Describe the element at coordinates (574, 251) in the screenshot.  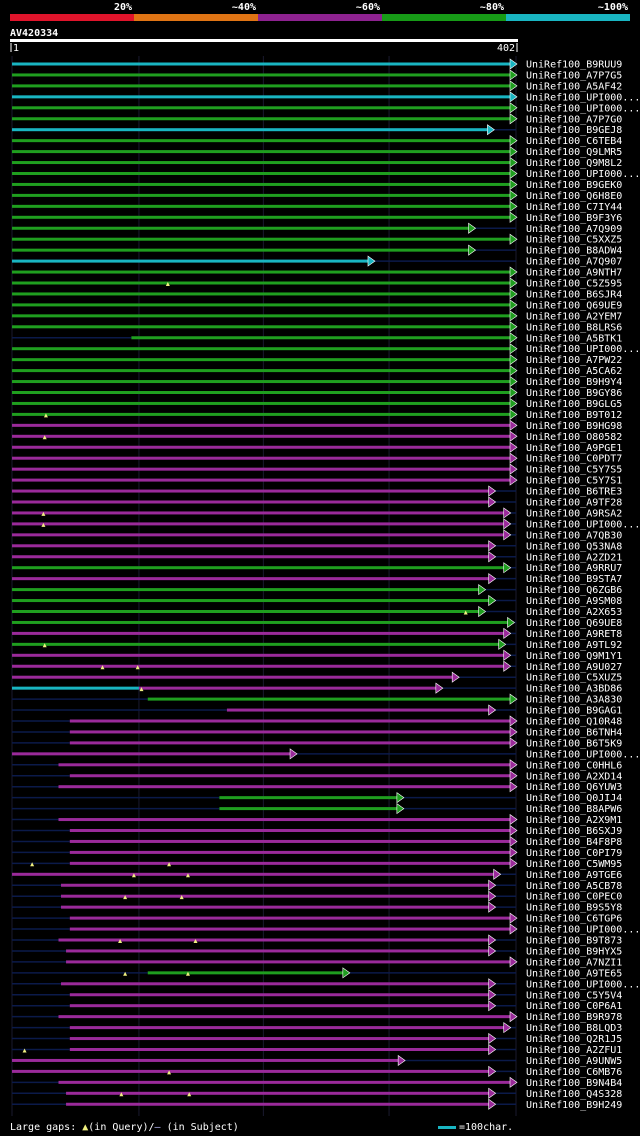
I see `hit-label: UniRef100_B8ADW4` at that location.